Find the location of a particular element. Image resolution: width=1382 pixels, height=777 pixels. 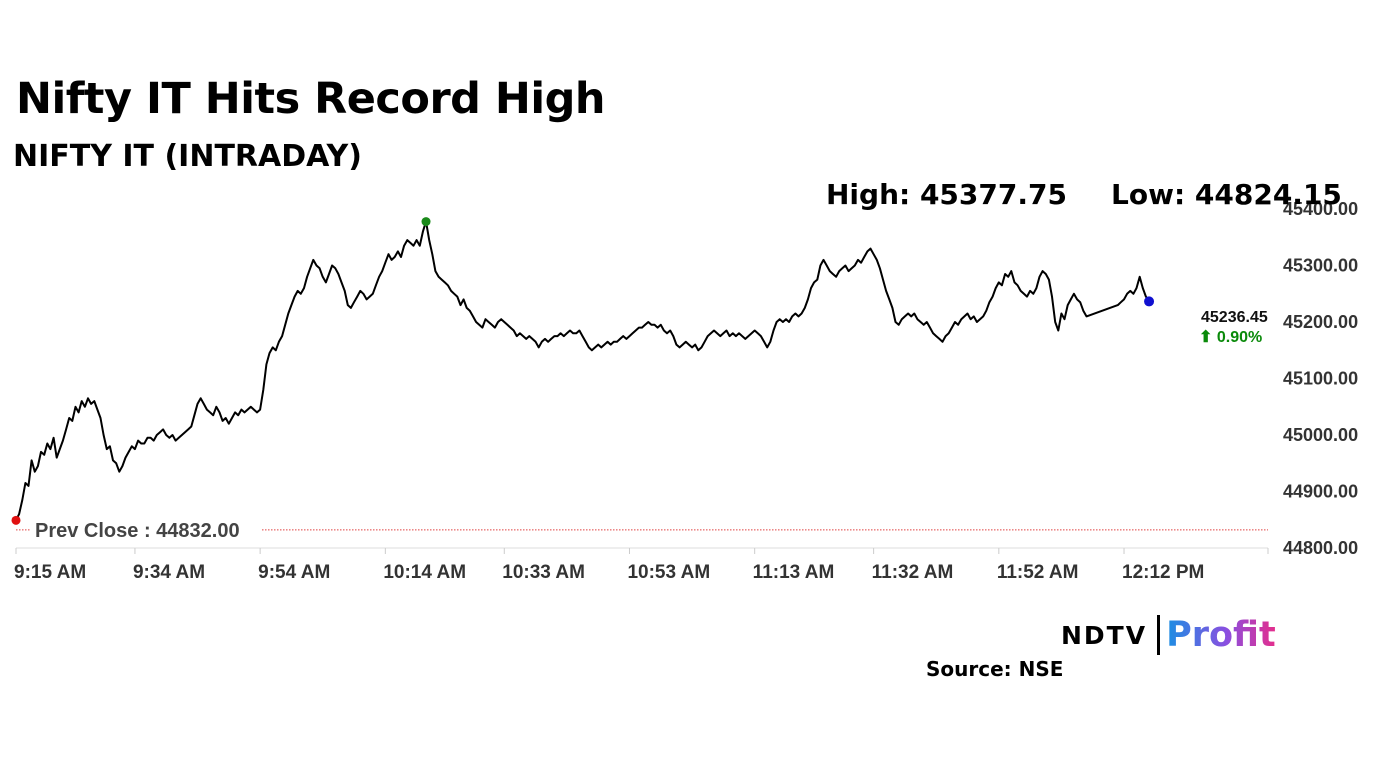

y-tick-label: 45300.00 is located at coordinates (1320, 266).